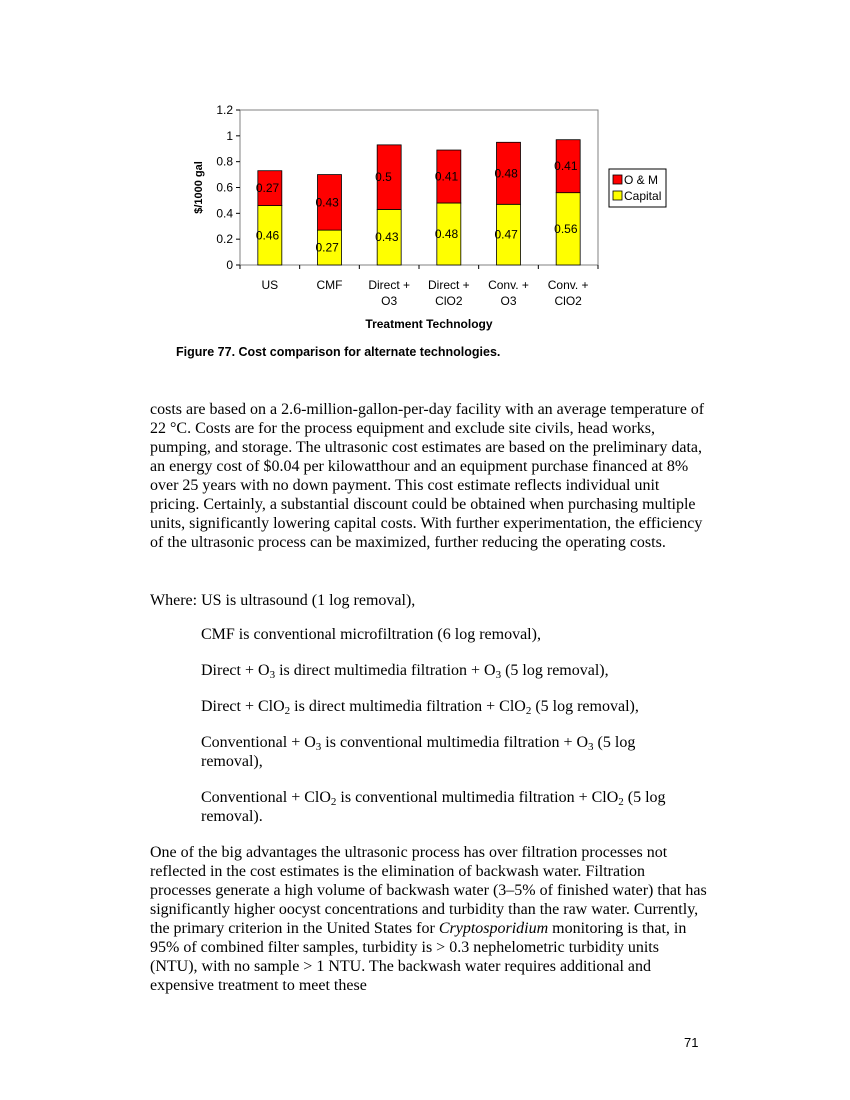  What do you see at coordinates (641, 180) in the screenshot?
I see `legend-label: O & M` at bounding box center [641, 180].